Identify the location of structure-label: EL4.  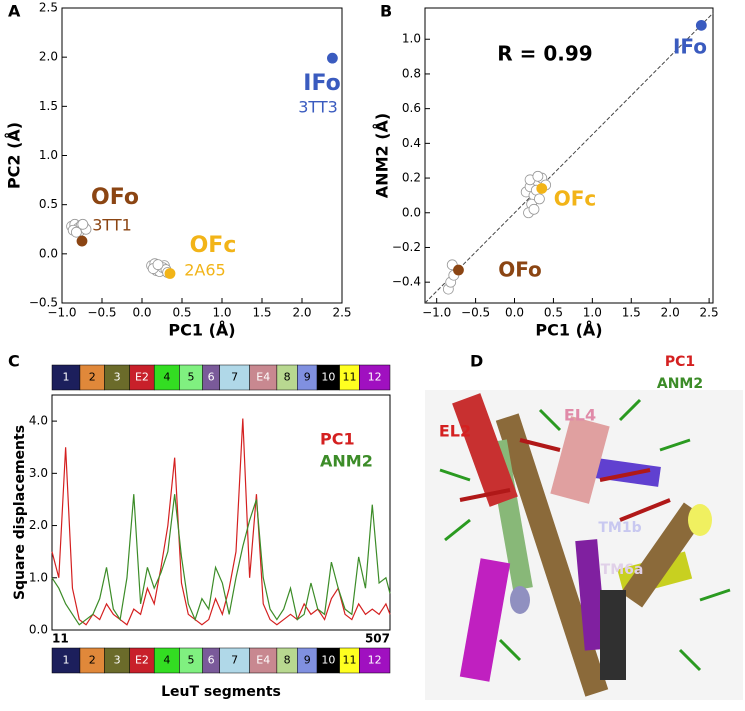
(580, 415).